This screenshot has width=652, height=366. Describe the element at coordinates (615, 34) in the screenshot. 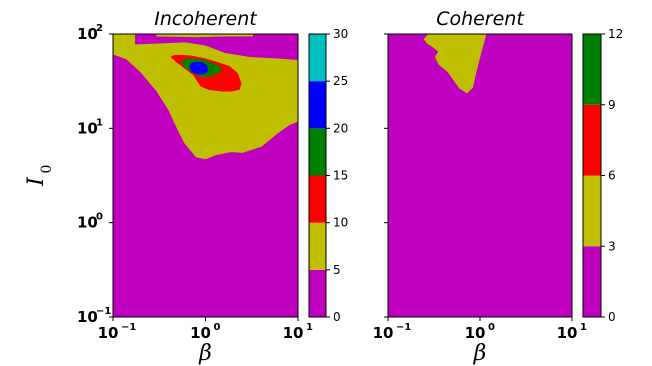

I see `colorbar-tick-label: 12` at that location.